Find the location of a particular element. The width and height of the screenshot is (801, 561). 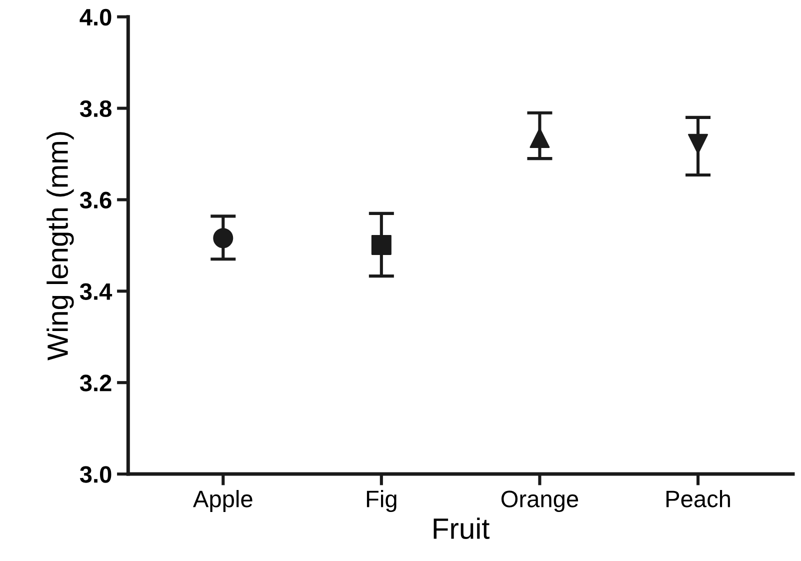

x-tick-label: Apple is located at coordinates (222, 501).